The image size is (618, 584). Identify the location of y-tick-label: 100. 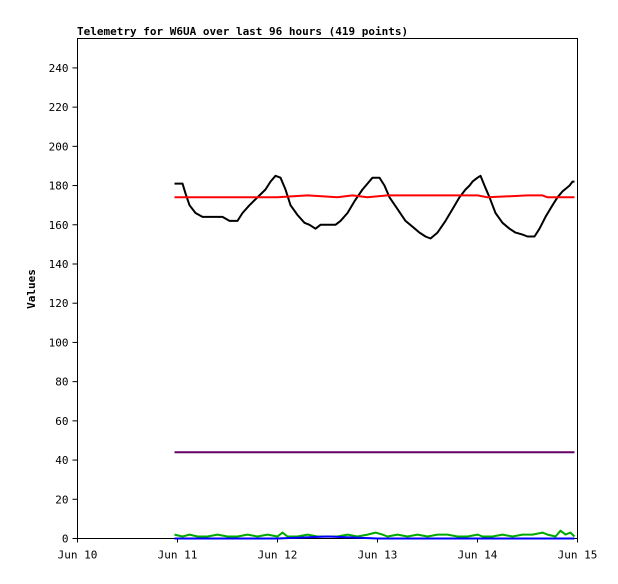
(59, 342).